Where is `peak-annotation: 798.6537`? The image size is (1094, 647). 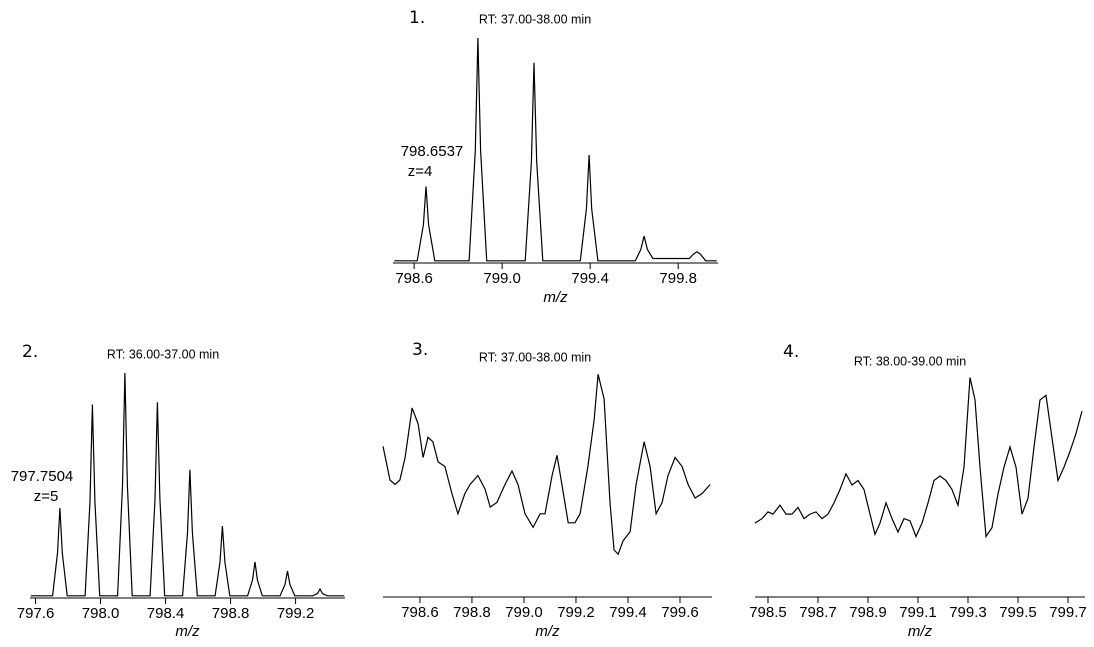
peak-annotation: 798.6537 is located at coordinates (432, 151).